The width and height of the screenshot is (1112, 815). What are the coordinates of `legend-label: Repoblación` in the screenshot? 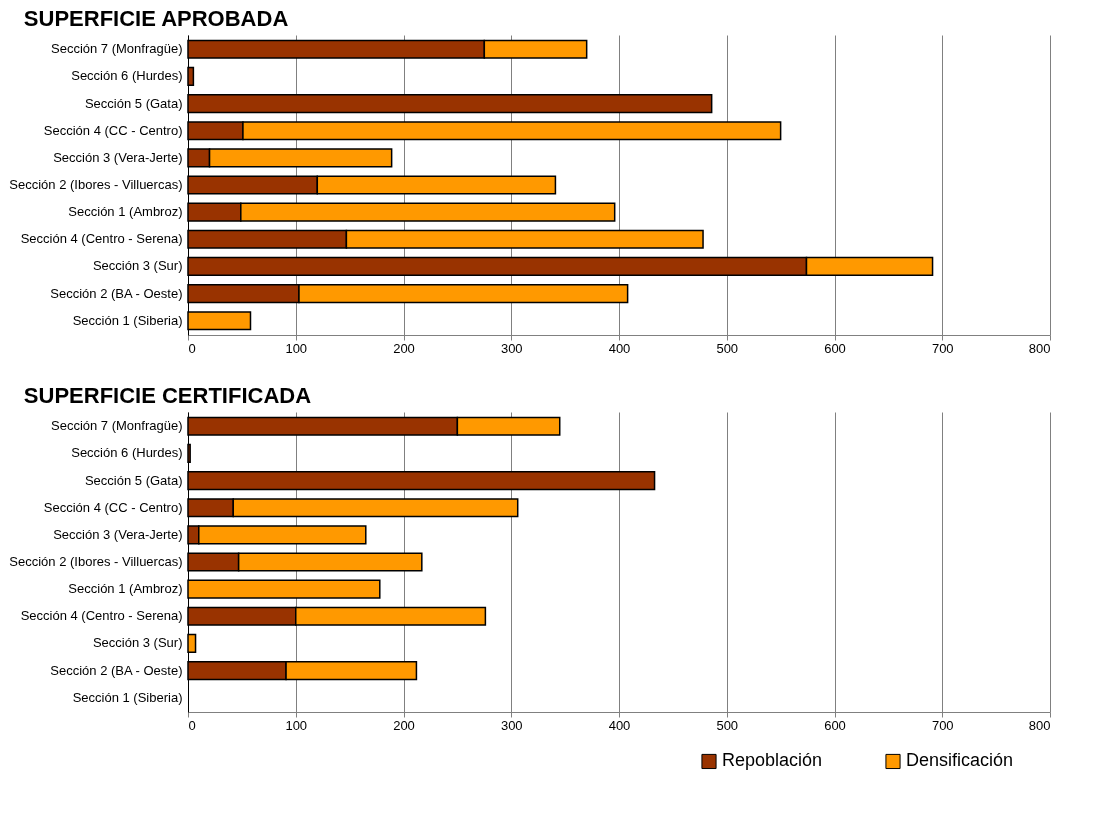 It's located at (772, 760).